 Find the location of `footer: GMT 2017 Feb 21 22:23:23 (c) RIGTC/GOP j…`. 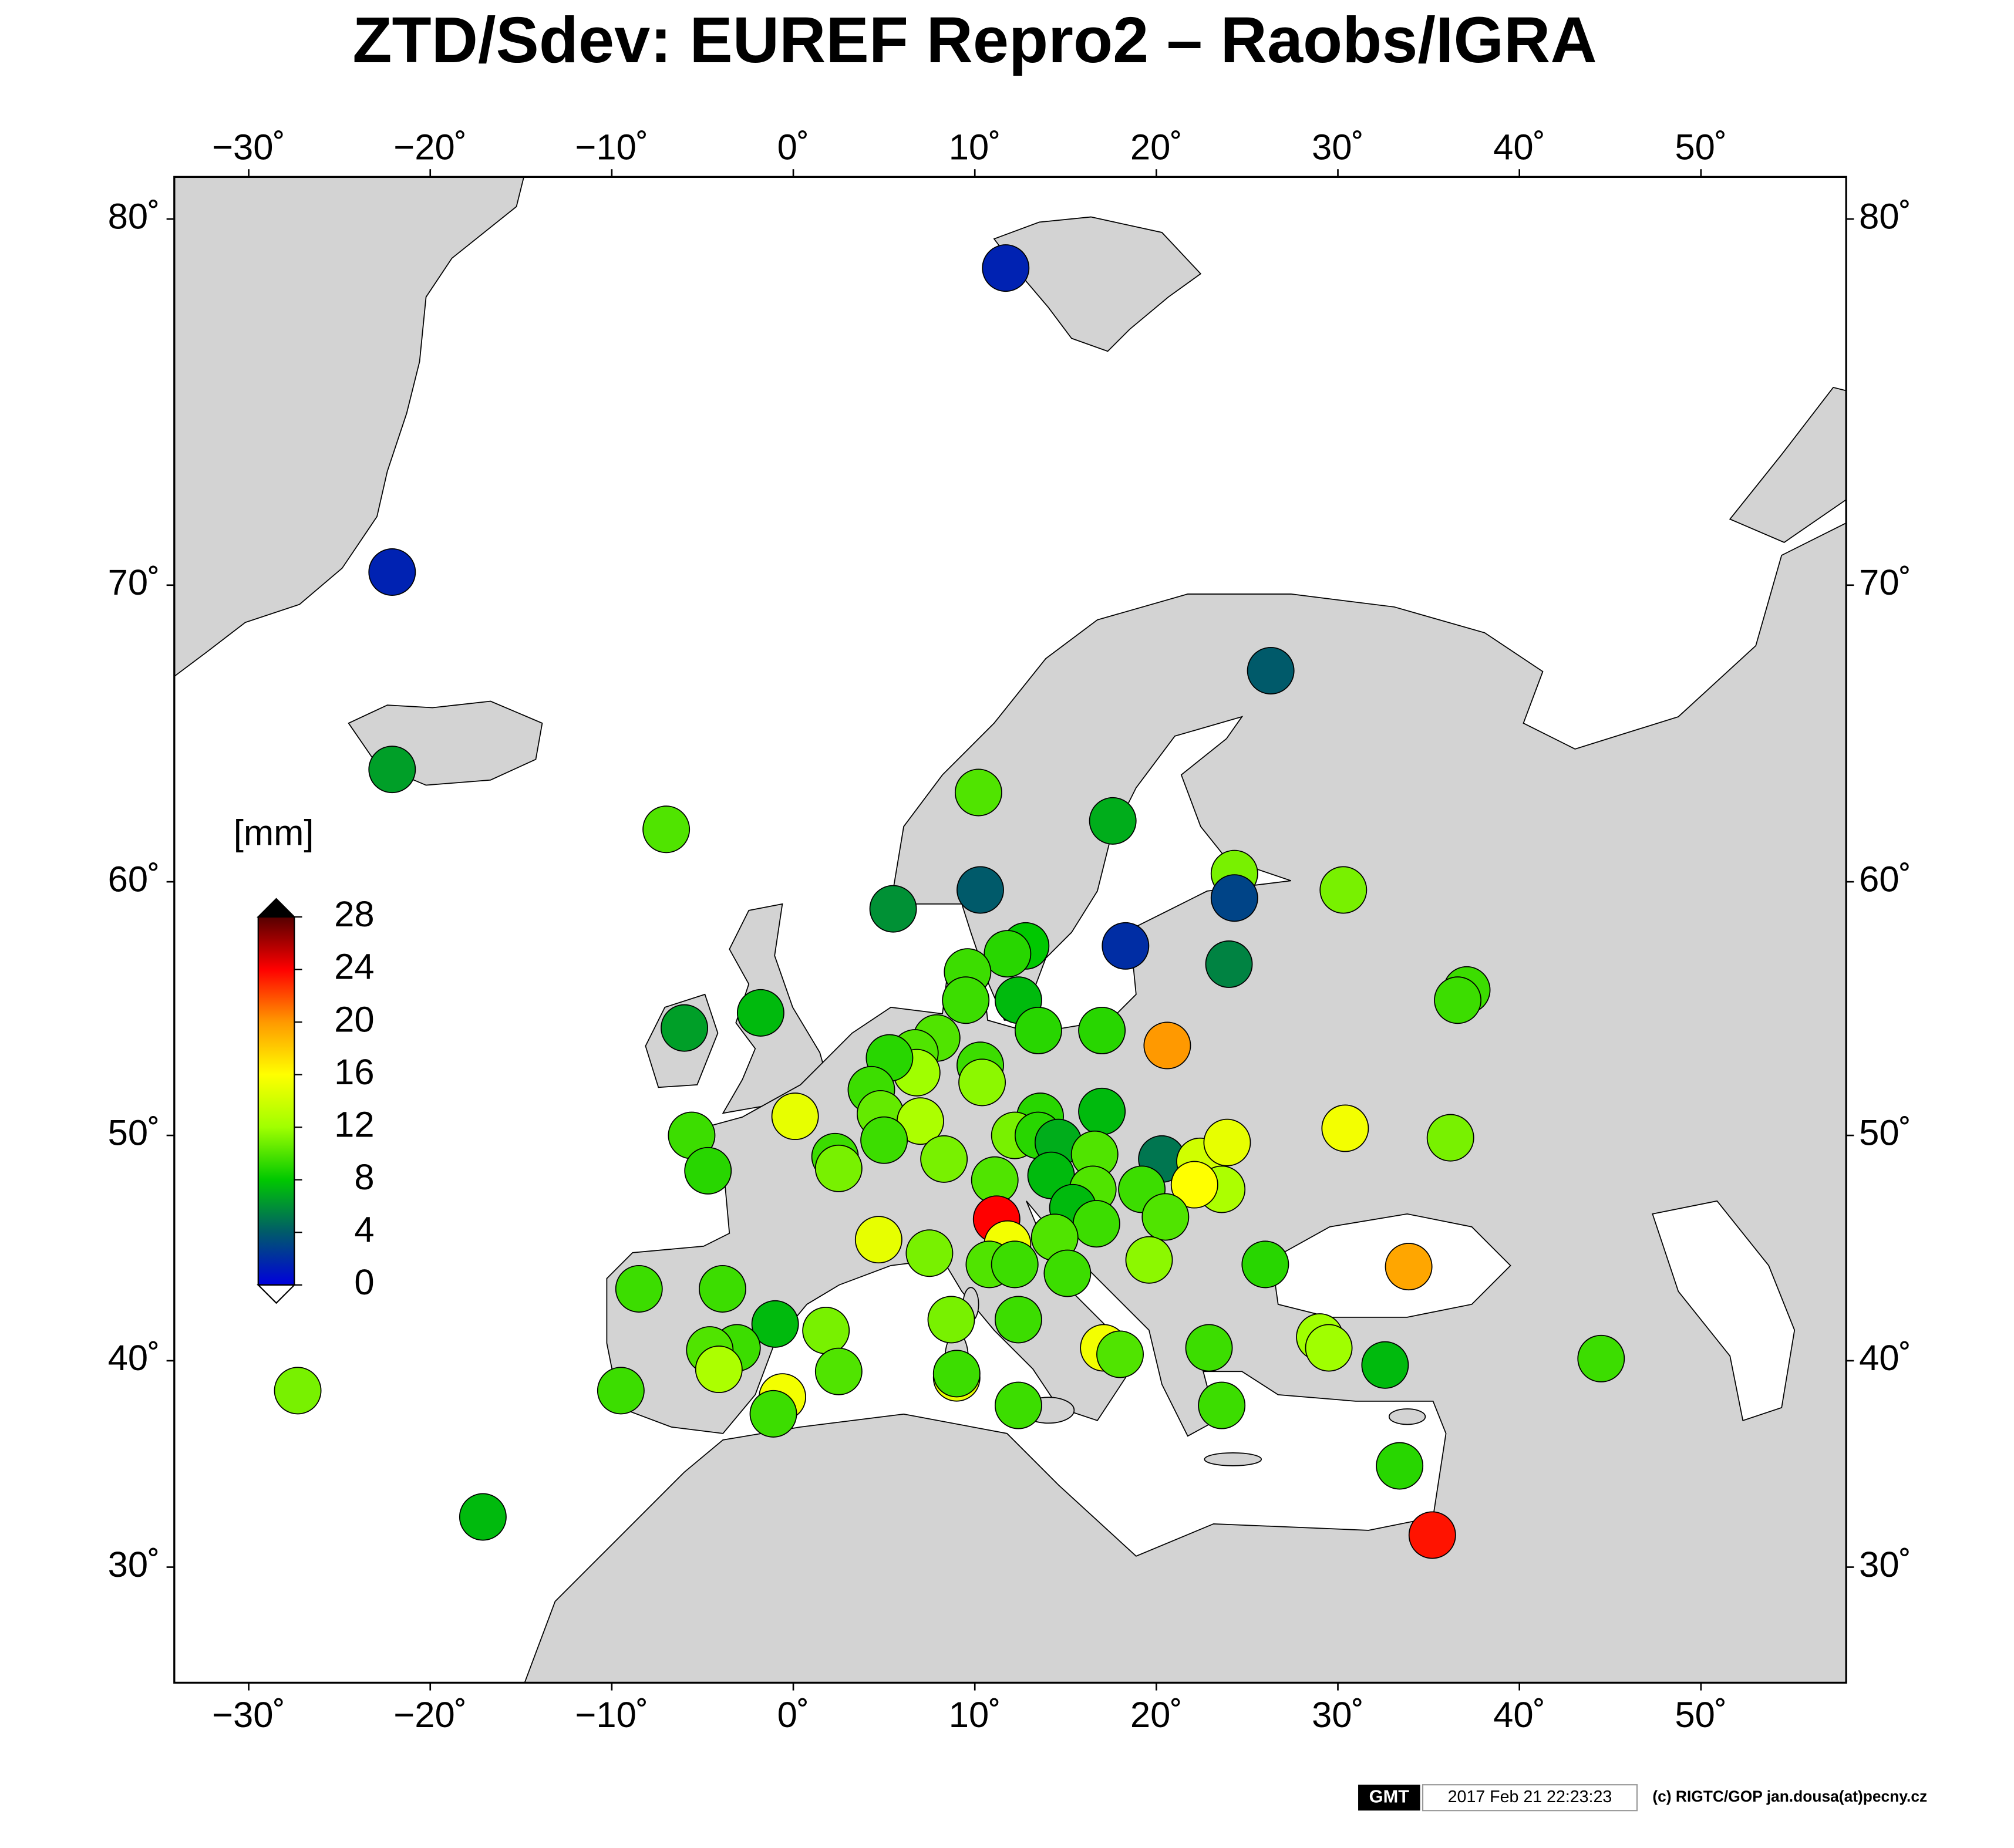

footer: GMT 2017 Feb 21 22:23:23 (c) RIGTC/GOP j… is located at coordinates (1642, 1798).